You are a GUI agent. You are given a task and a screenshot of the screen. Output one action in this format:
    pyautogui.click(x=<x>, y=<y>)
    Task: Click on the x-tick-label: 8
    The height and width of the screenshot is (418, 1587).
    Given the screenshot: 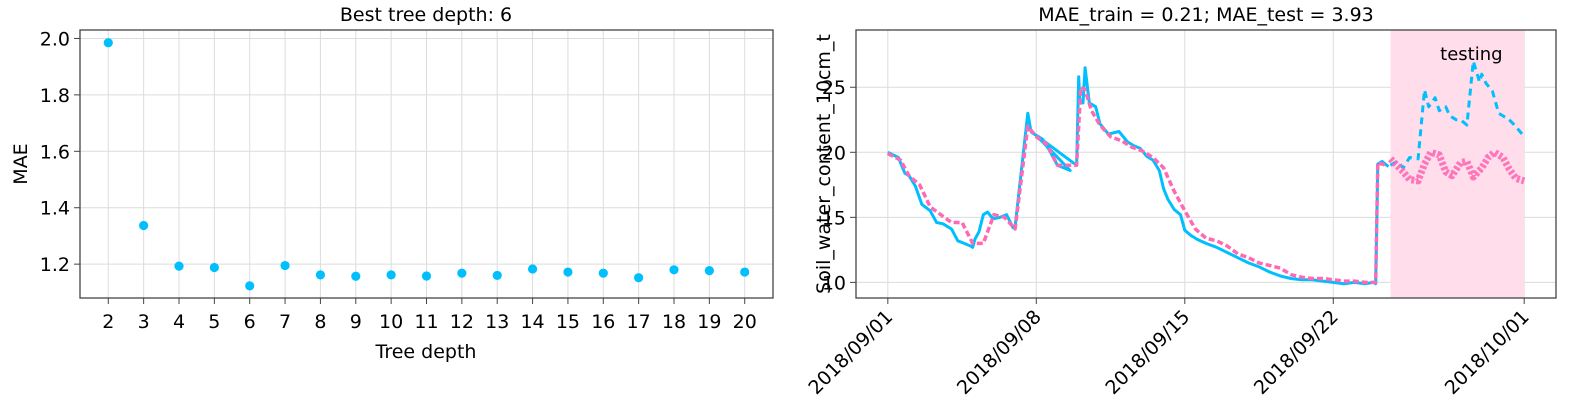 What is the action you would take?
    pyautogui.click(x=320, y=322)
    